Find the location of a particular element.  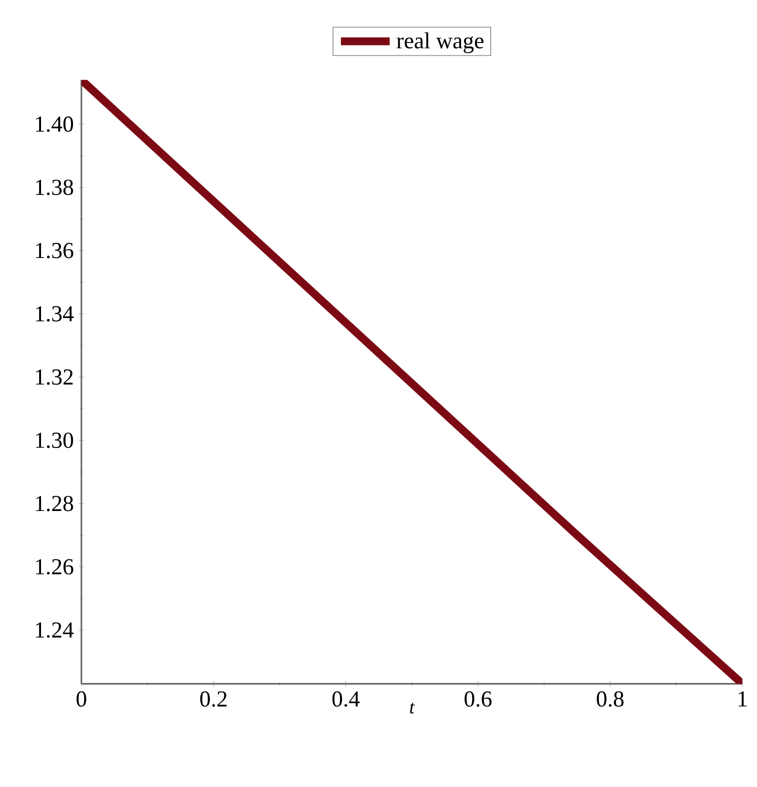

y-tick-label: 1.32 is located at coordinates (54, 377).